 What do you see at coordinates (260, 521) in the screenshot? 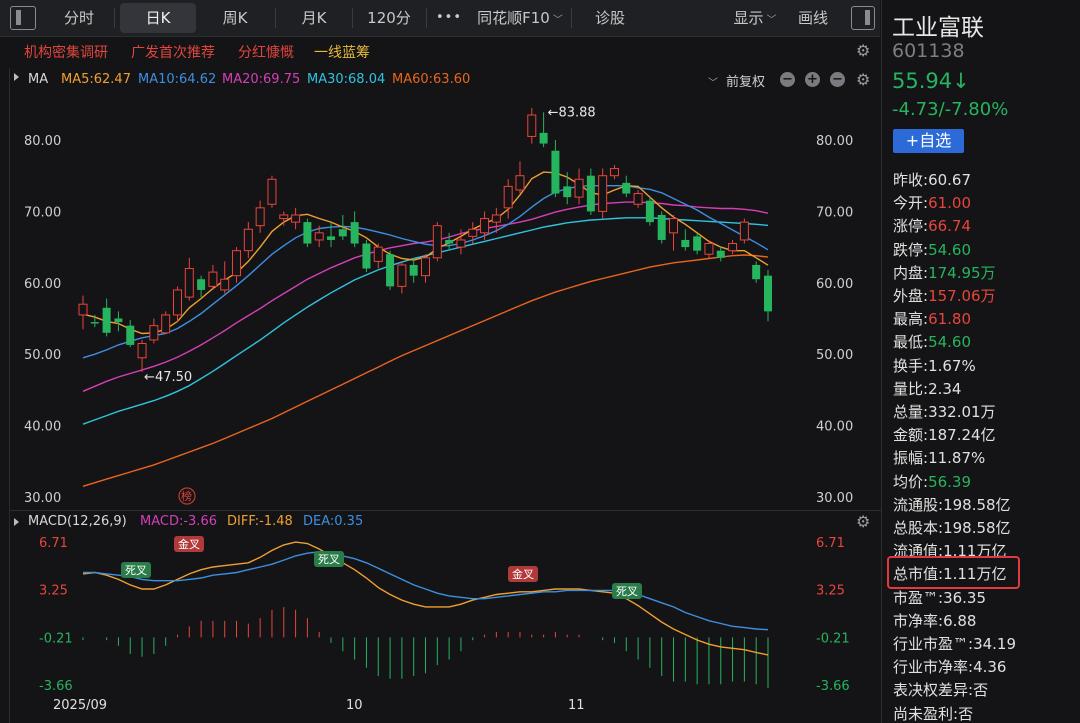
I see `diff-value: DIFF:-1.48` at bounding box center [260, 521].